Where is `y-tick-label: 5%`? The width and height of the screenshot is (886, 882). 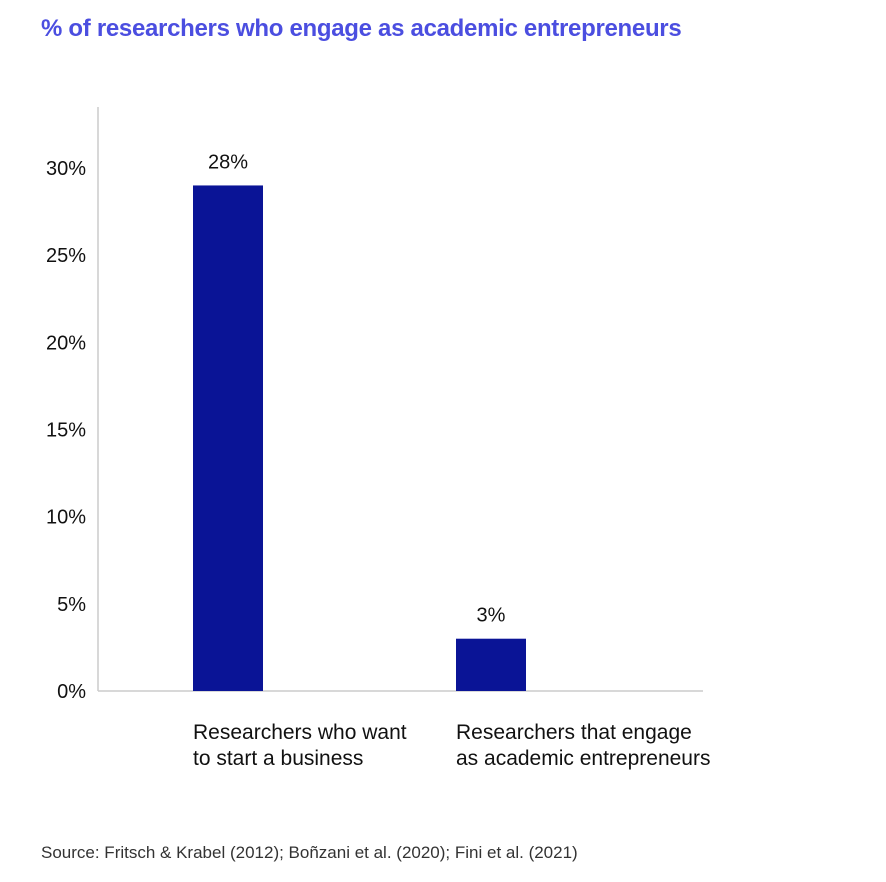
y-tick-label: 5% is located at coordinates (71, 605).